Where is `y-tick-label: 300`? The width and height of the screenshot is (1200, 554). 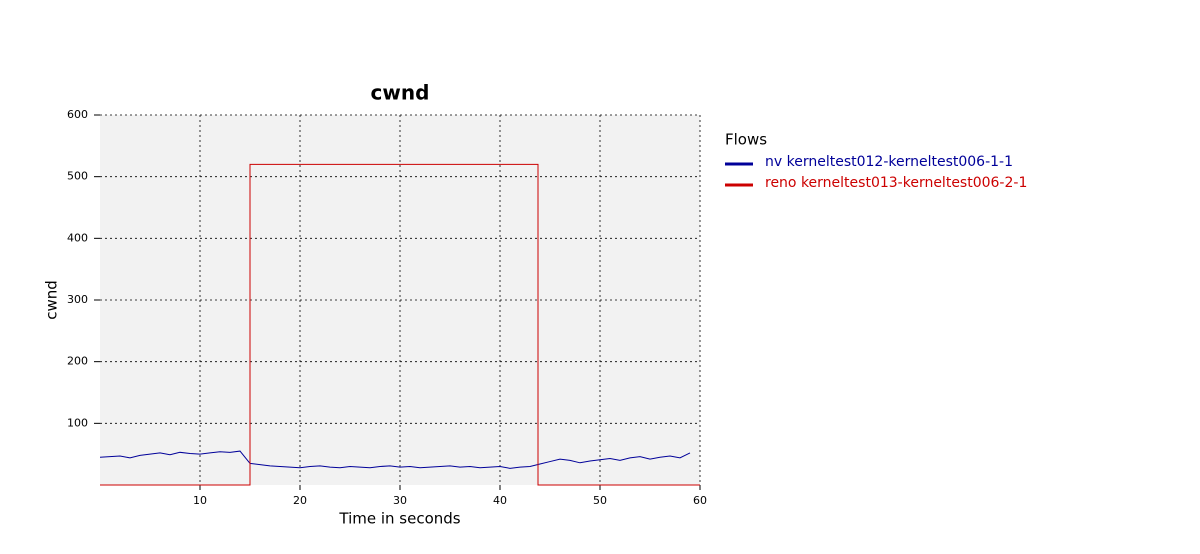
y-tick-label: 300 is located at coordinates (77, 299).